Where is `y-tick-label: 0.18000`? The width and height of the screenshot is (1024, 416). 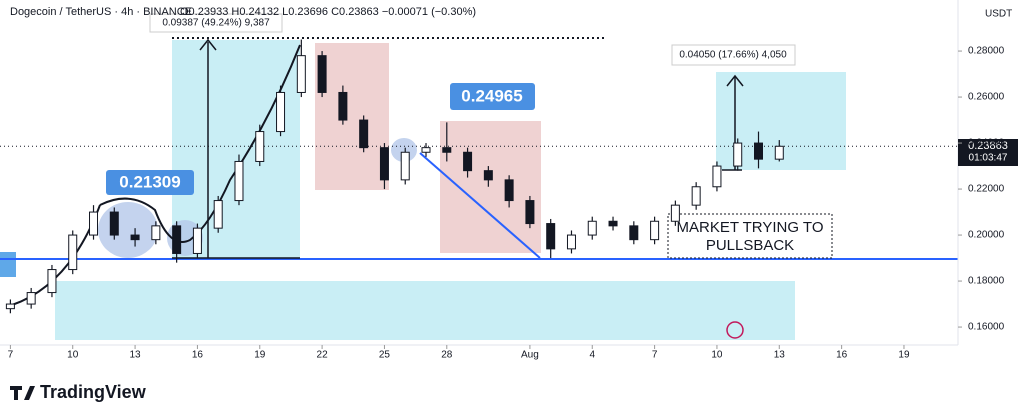 y-tick-label: 0.18000 is located at coordinates (986, 281).